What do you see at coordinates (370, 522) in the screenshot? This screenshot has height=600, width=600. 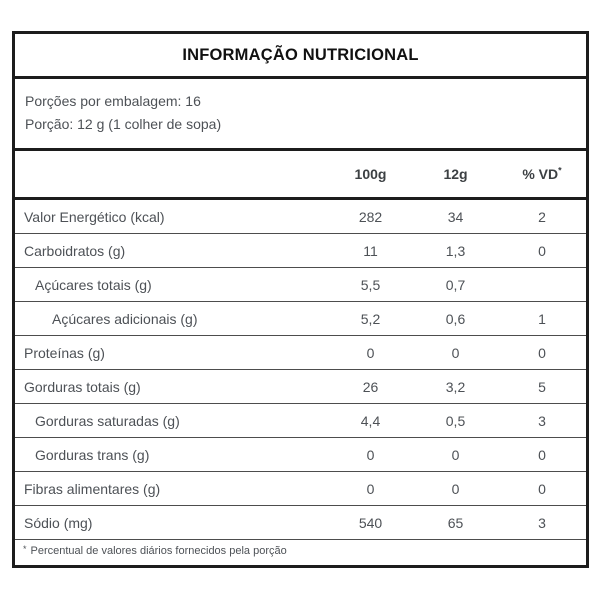 I see `value-100g: 540` at bounding box center [370, 522].